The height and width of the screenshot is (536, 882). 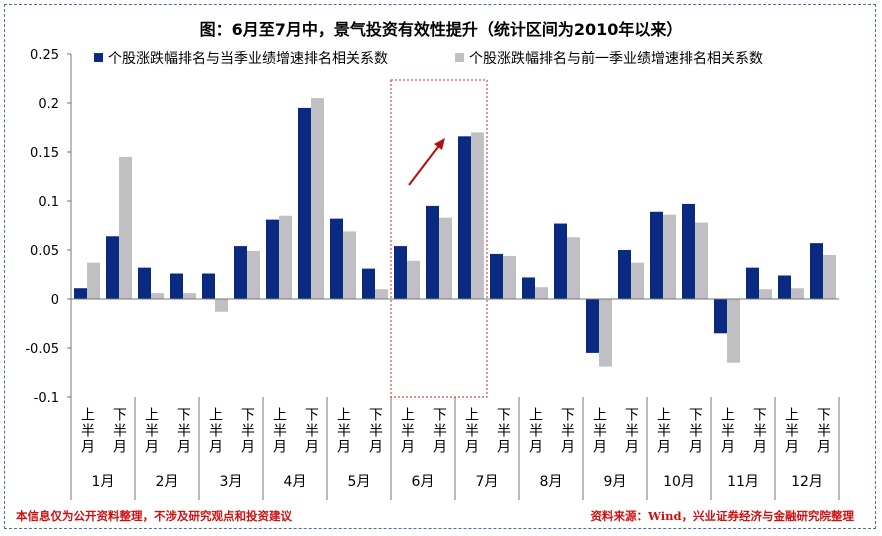 What do you see at coordinates (441, 29) in the screenshot?
I see `chart-title: 图：6月至7月中，景气投资有效性提升（统计区间为2010年以来）` at bounding box center [441, 29].